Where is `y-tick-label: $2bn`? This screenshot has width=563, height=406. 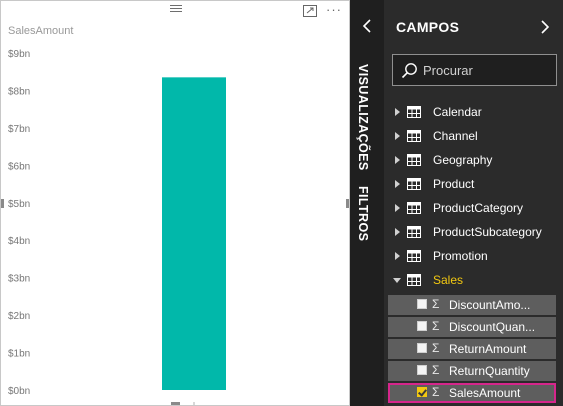
y-tick-label: $2bn is located at coordinates (19, 316).